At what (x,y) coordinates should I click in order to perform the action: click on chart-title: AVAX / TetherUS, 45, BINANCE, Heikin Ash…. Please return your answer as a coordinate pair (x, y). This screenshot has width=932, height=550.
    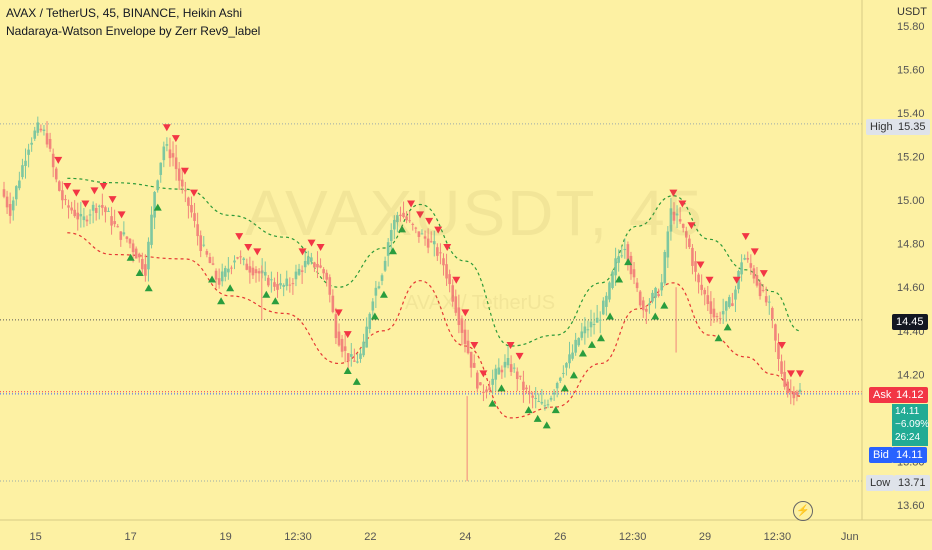
    Looking at the image, I should click on (124, 13).